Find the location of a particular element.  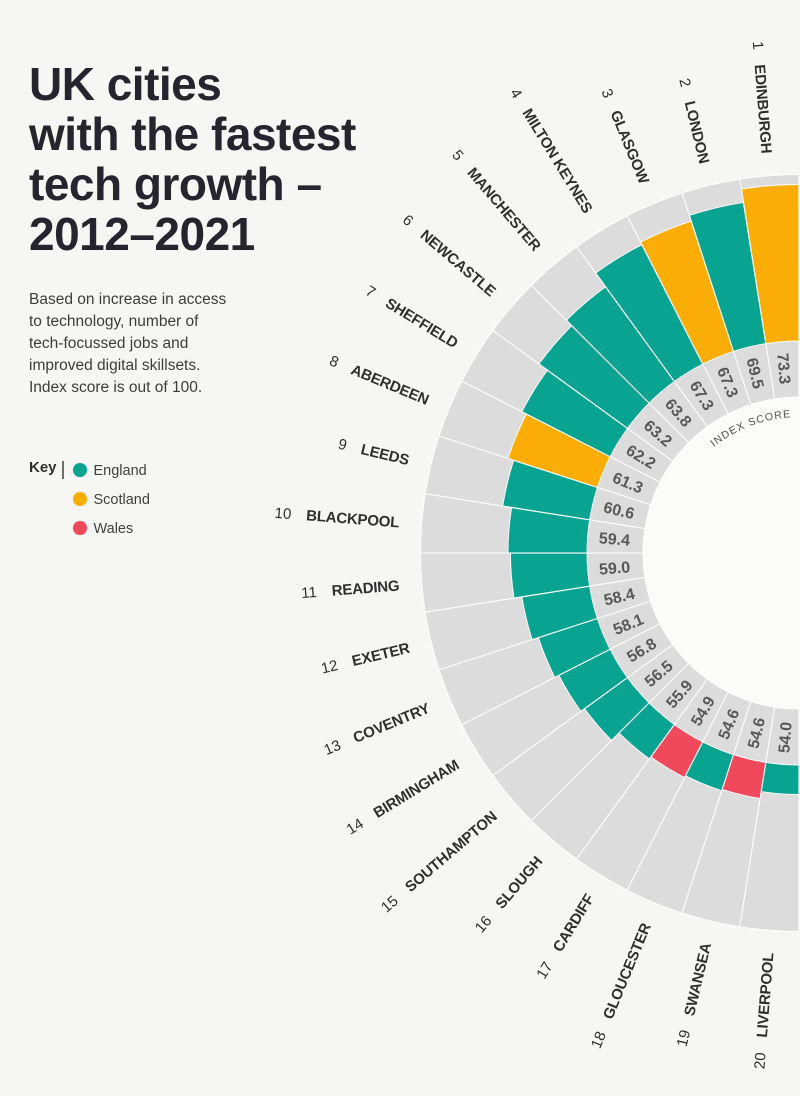

svg-text: 2LONDON is located at coordinates (693, 121).